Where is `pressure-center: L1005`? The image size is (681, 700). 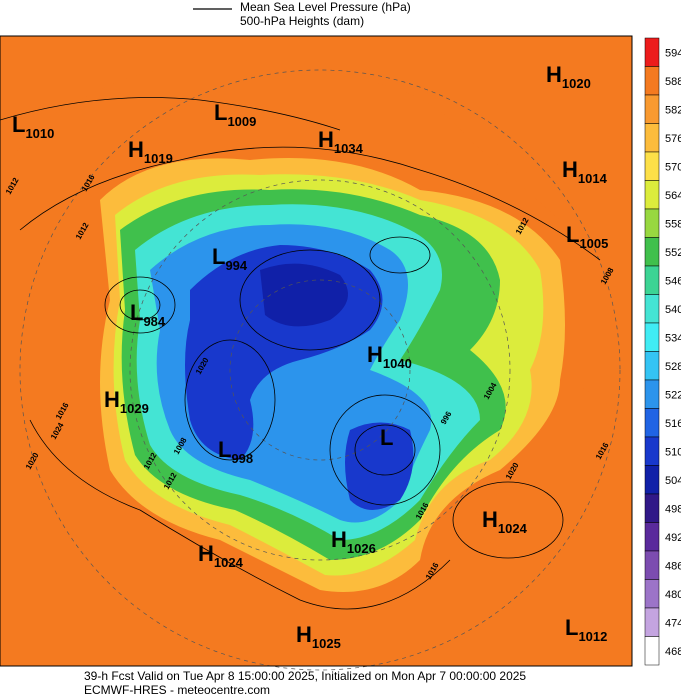 pressure-center: L1005 is located at coordinates (587, 236).